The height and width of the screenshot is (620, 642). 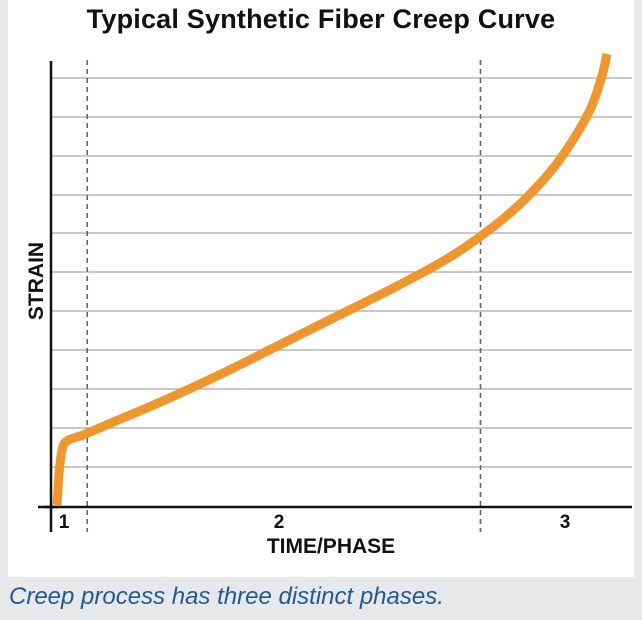 What do you see at coordinates (279, 522) in the screenshot?
I see `phase-label-2: 2` at bounding box center [279, 522].